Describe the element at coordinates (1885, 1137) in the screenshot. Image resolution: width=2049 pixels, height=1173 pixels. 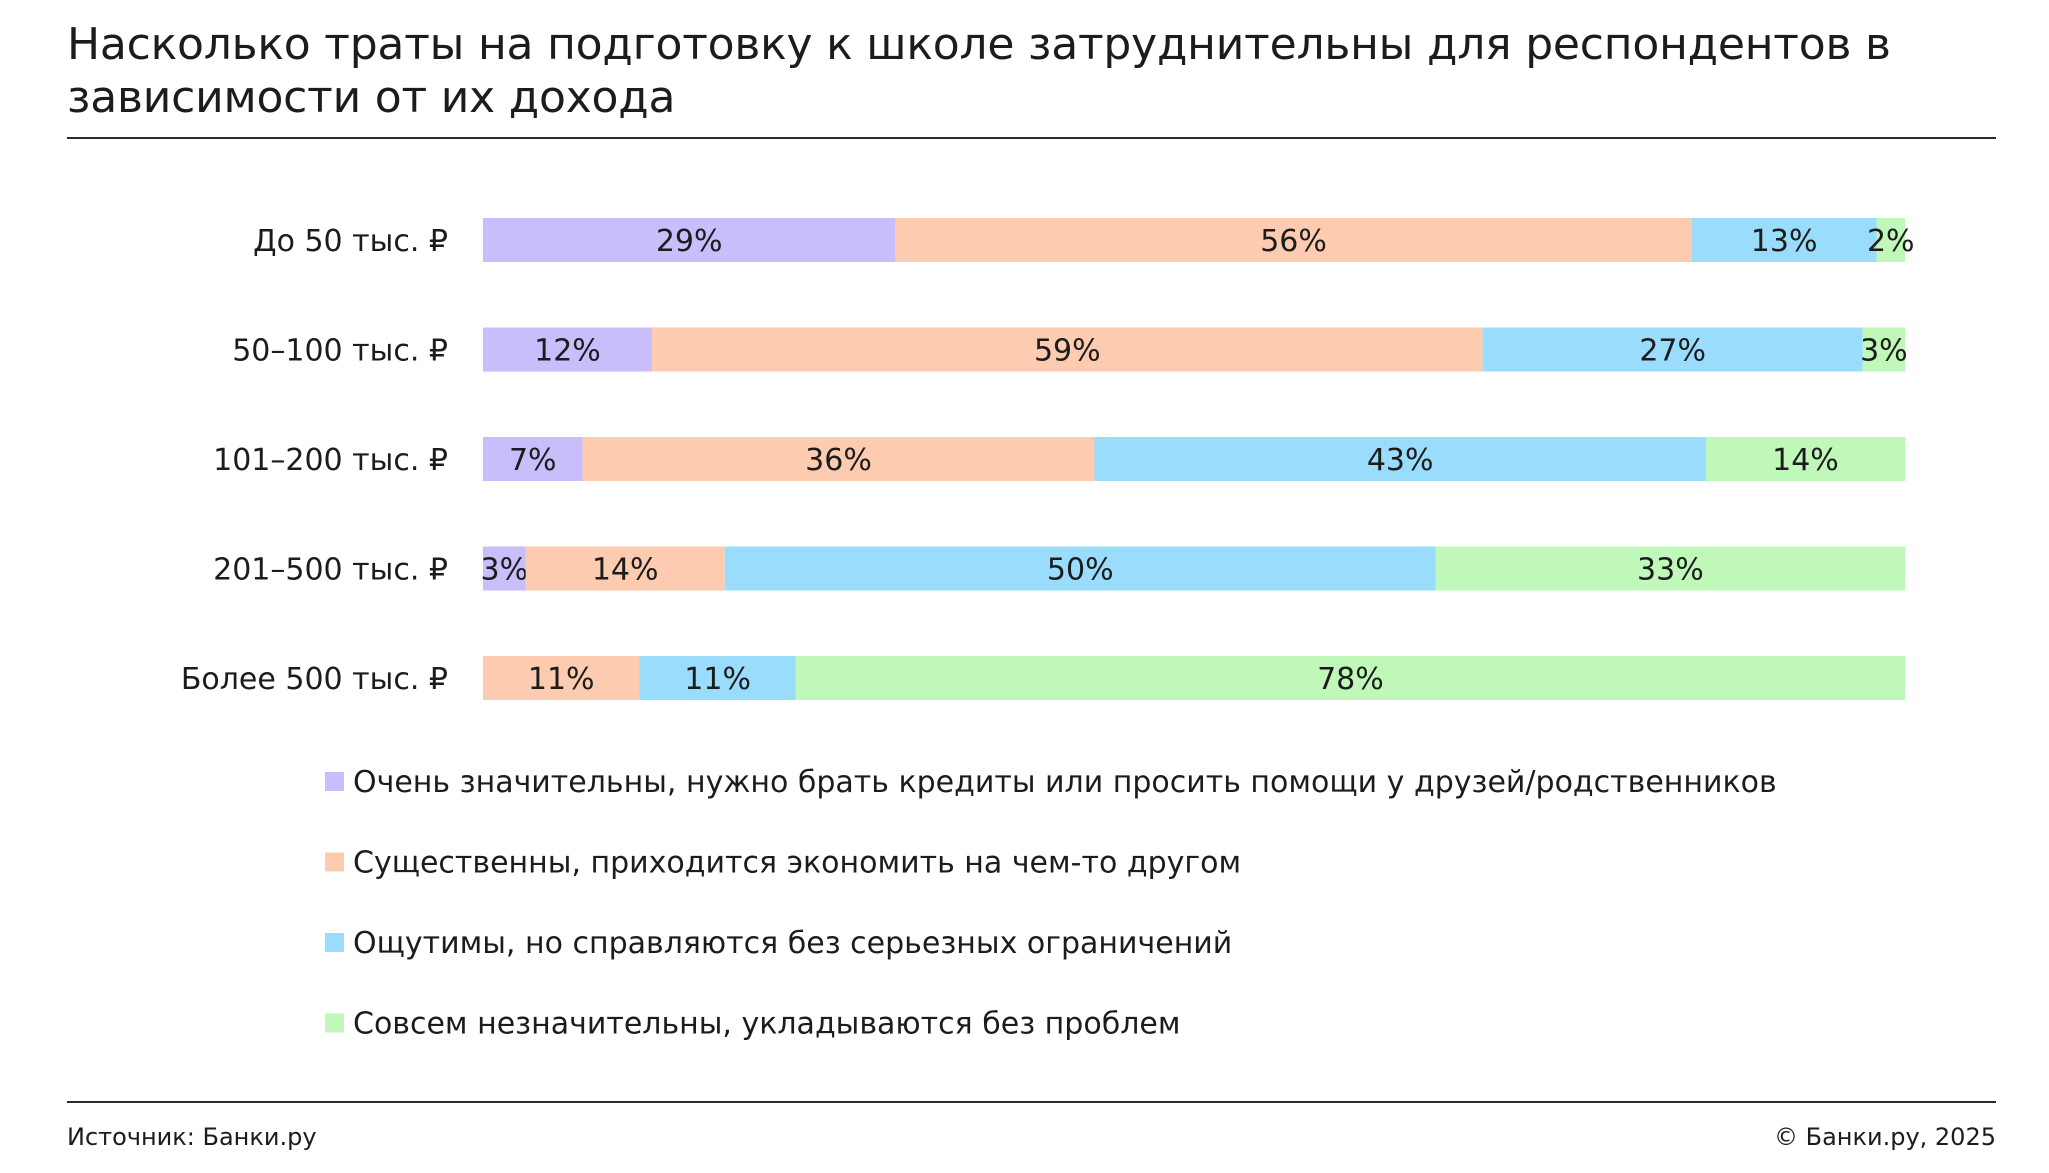
I see `copyright-note: © Банки.ру, 2025` at that location.